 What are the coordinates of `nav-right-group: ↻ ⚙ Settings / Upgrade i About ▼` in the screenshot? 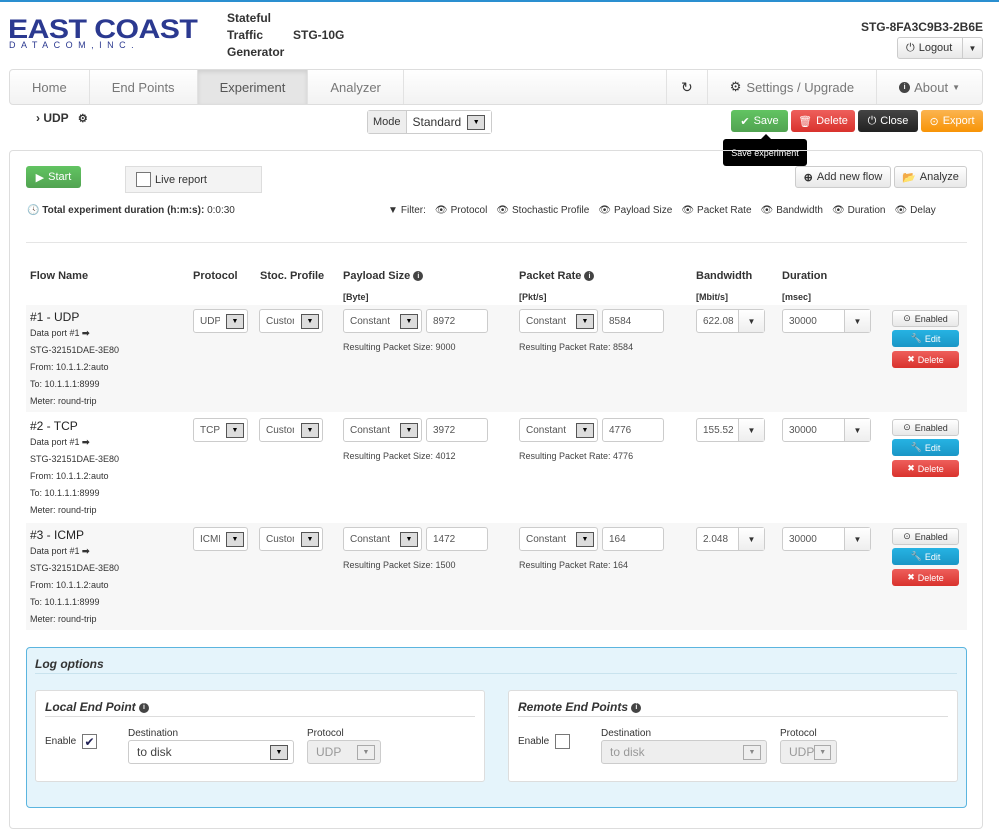 It's located at (824, 87).